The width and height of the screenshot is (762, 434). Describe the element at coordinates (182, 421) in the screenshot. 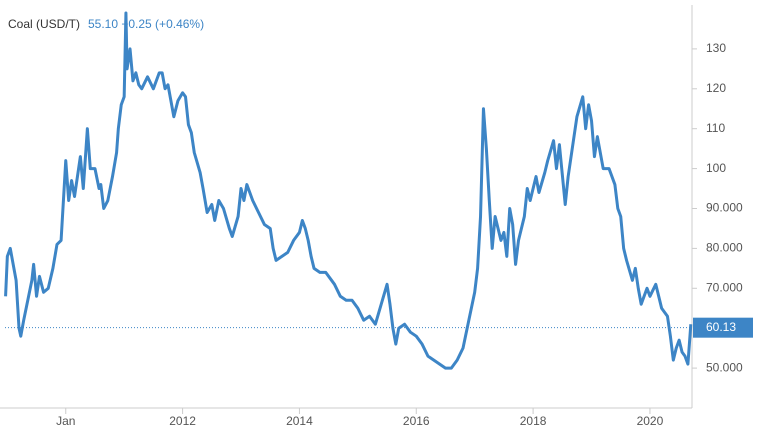

I see `x-tick-label: 2012` at that location.